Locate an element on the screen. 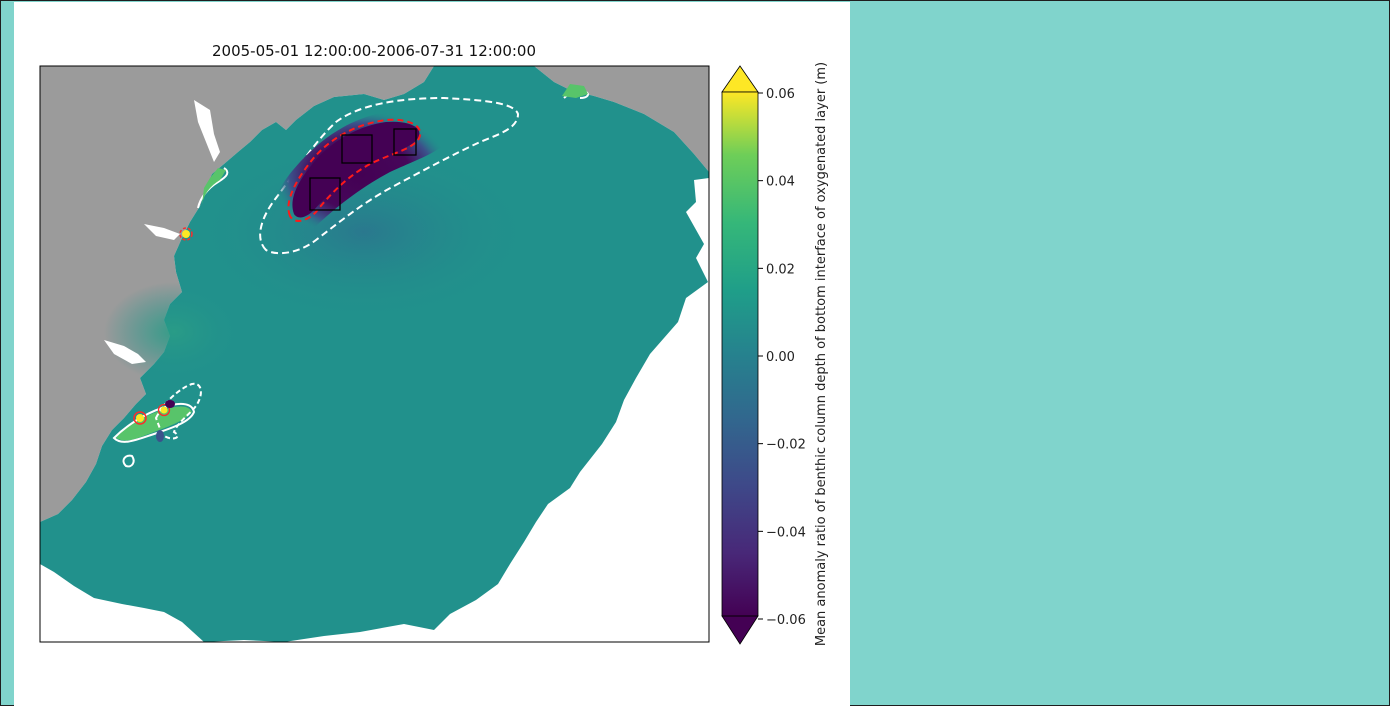 Image resolution: width=1390 pixels, height=706 pixels. colorbar-extend-bottom is located at coordinates (740, 630).